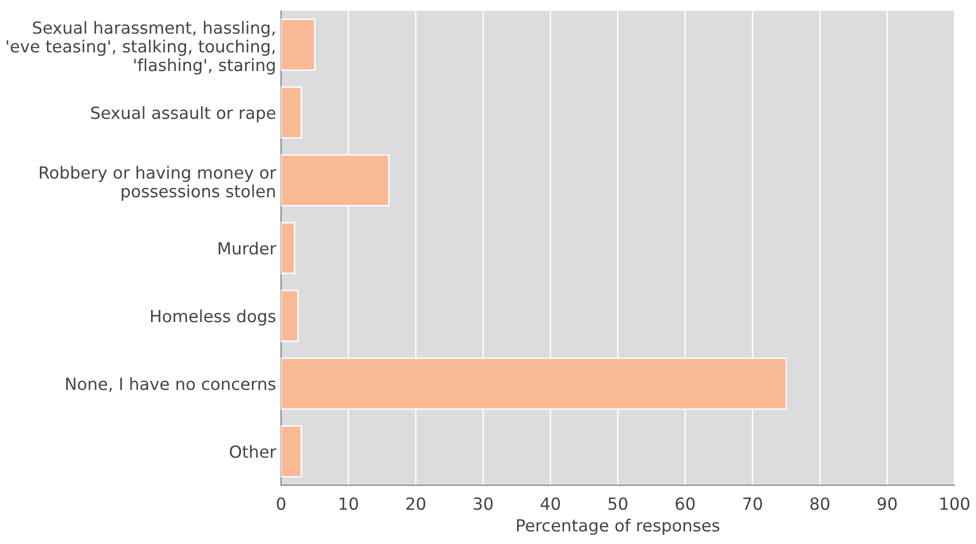 The image size is (976, 544). What do you see at coordinates (618, 526) in the screenshot?
I see `x-axis-title: Percentage of responses` at bounding box center [618, 526].